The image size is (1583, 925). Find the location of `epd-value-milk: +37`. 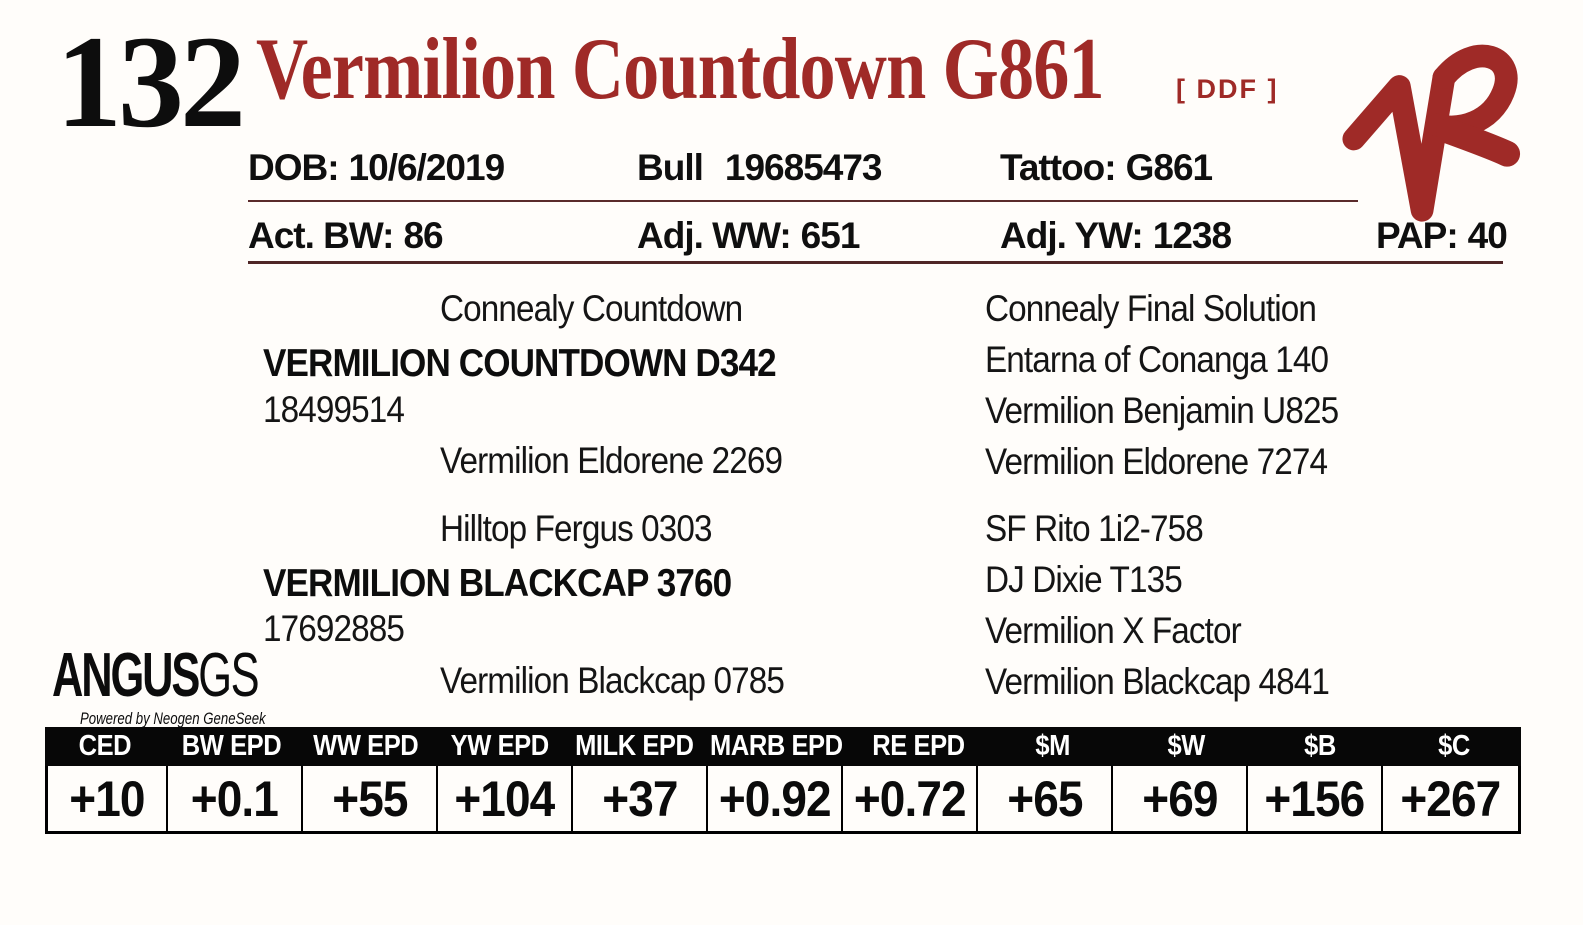

epd-value-milk: +37 is located at coordinates (640, 798).